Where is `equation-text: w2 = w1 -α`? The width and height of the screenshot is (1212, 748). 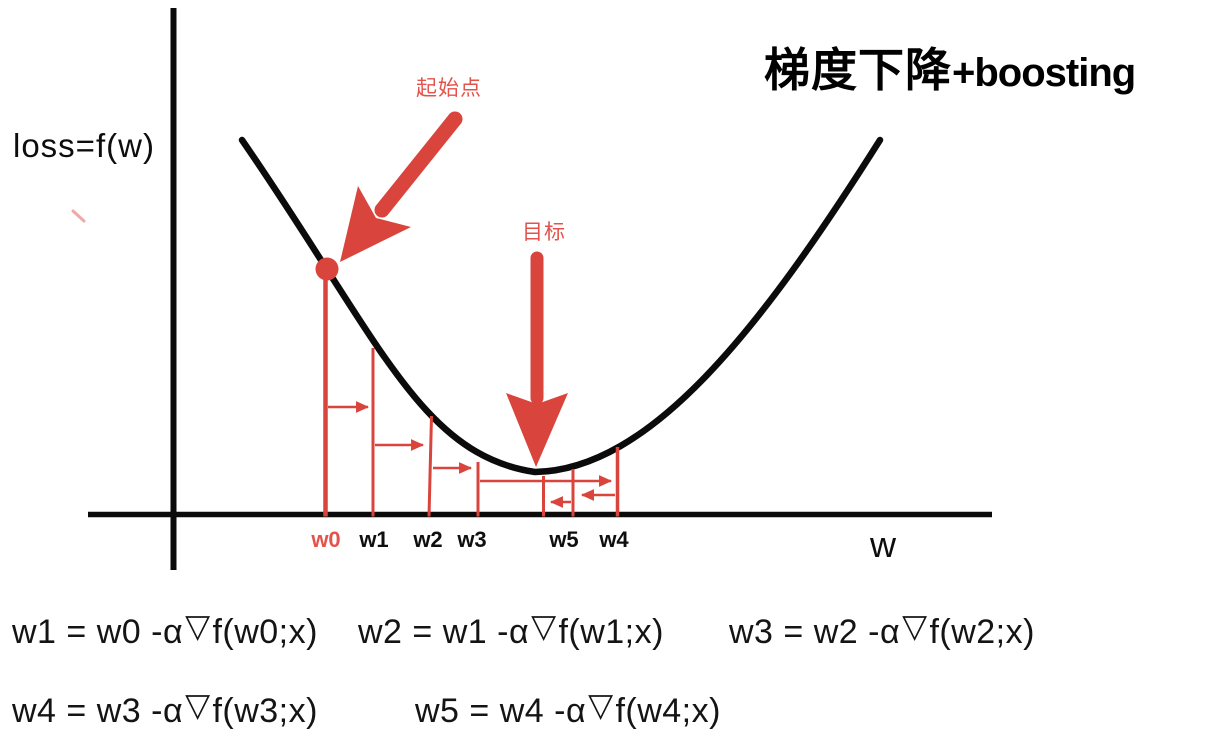
equation-text: w2 = w1 -α is located at coordinates (444, 632).